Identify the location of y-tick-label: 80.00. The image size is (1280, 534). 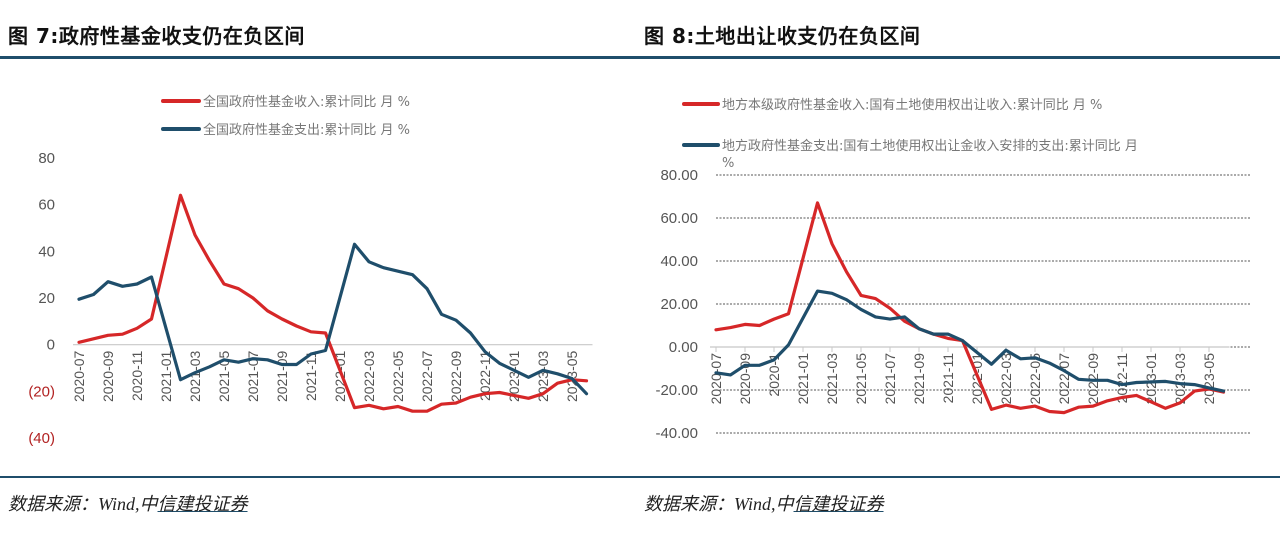
(679, 175).